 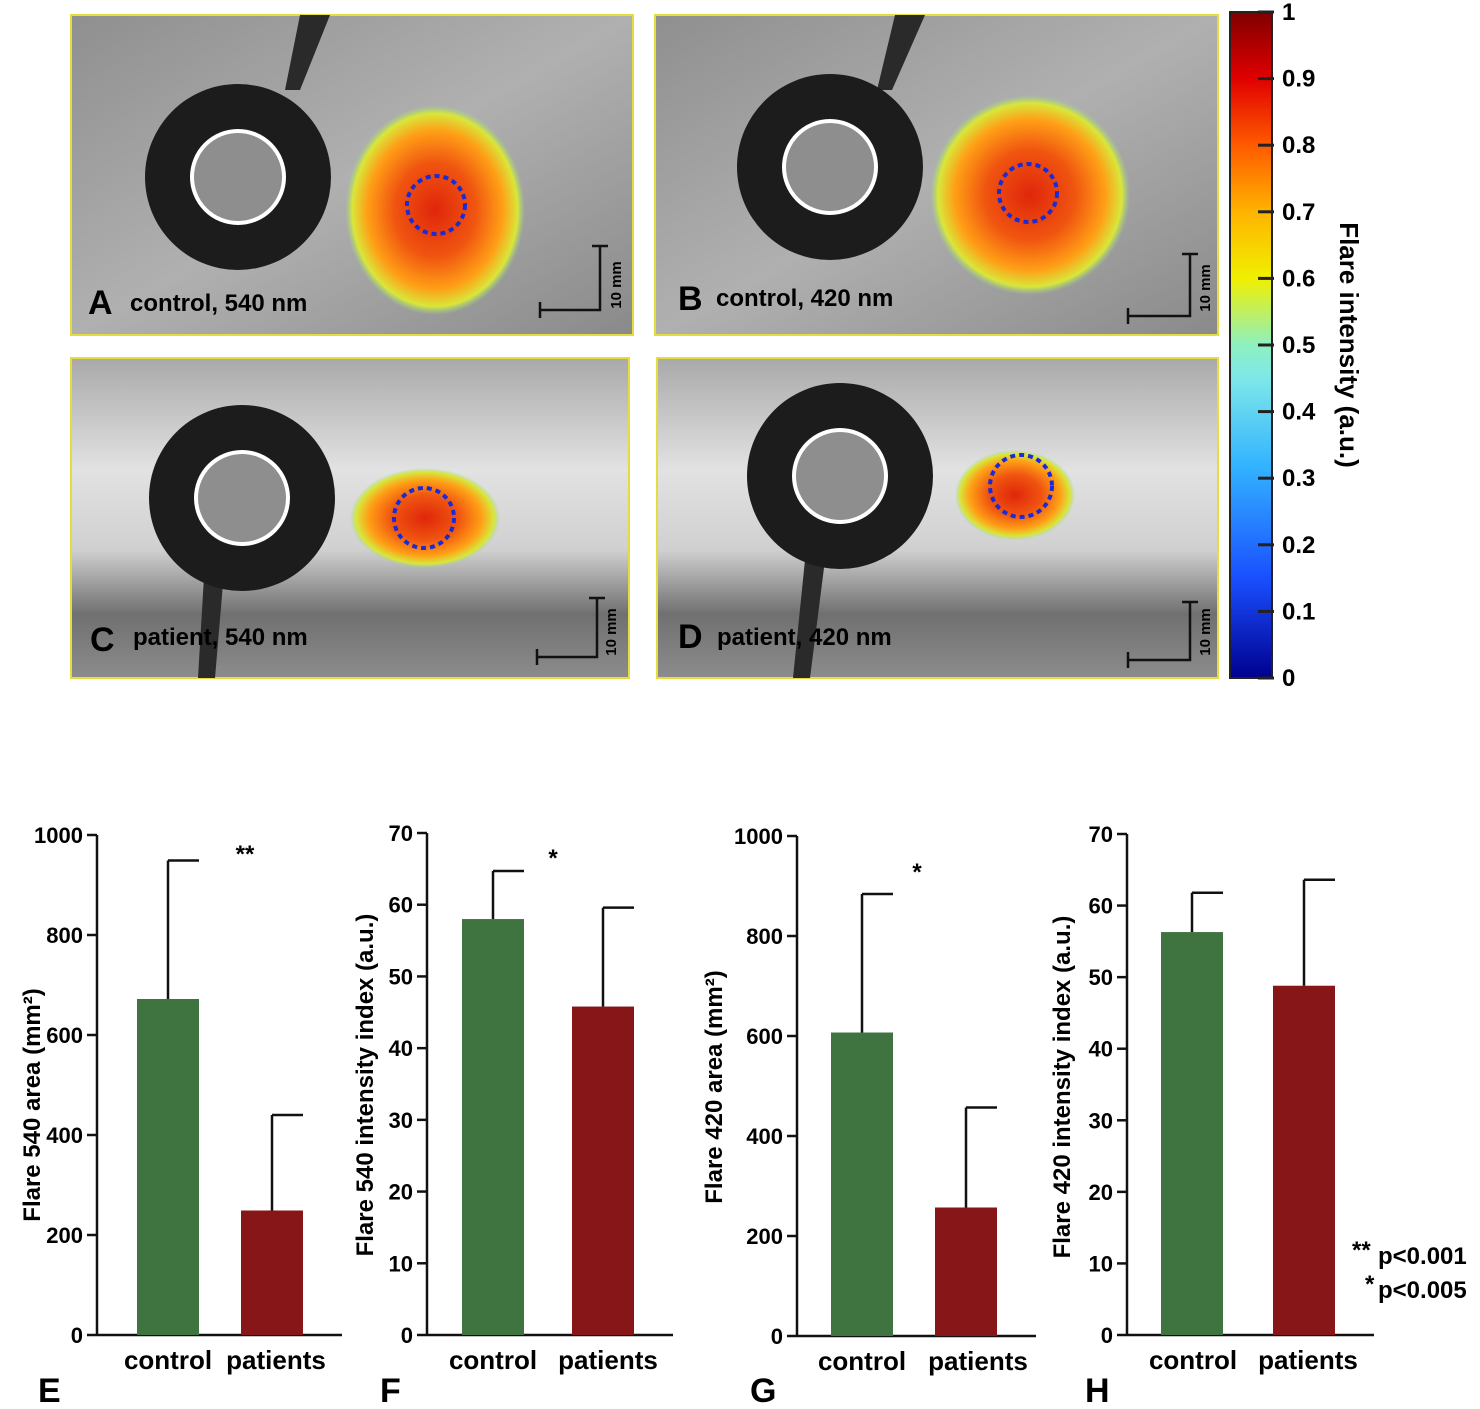 I want to click on colorbar-tick-label: 0.7, so click(x=1298, y=212).